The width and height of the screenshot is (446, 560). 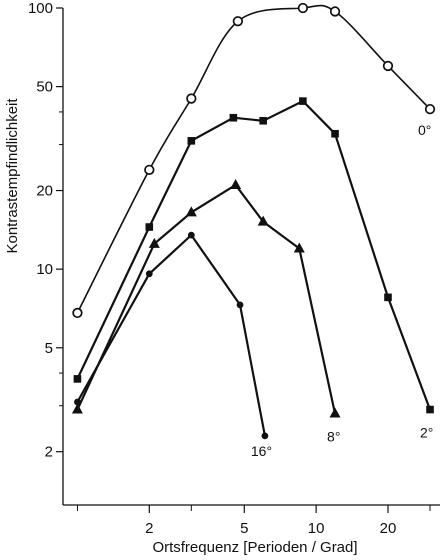 I want to click on series-label: 16°, so click(x=261, y=451).